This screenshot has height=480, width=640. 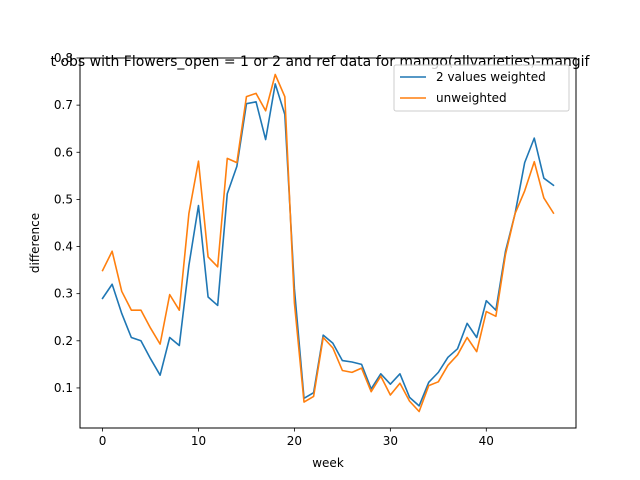 What do you see at coordinates (63, 341) in the screenshot?
I see `y-tick-label: 0.2` at bounding box center [63, 341].